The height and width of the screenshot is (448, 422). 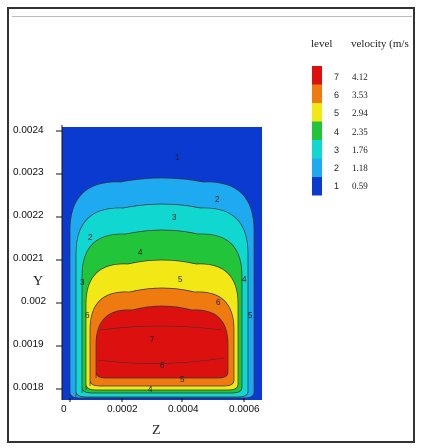 I want to click on legend-value: 2.35, so click(x=360, y=132).